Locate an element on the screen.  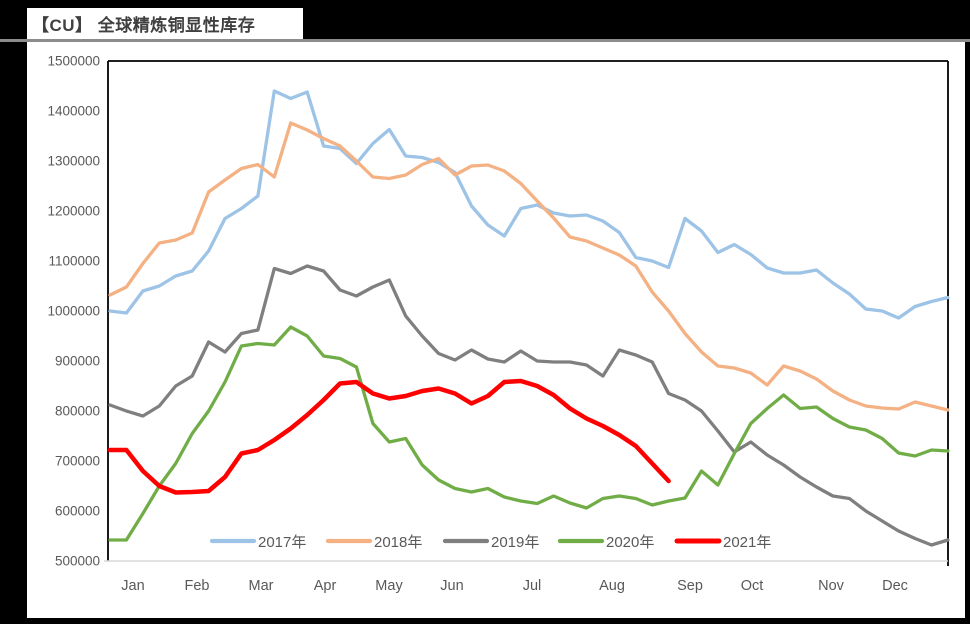
x-axis-tick-apr: Apr is located at coordinates (325, 586).